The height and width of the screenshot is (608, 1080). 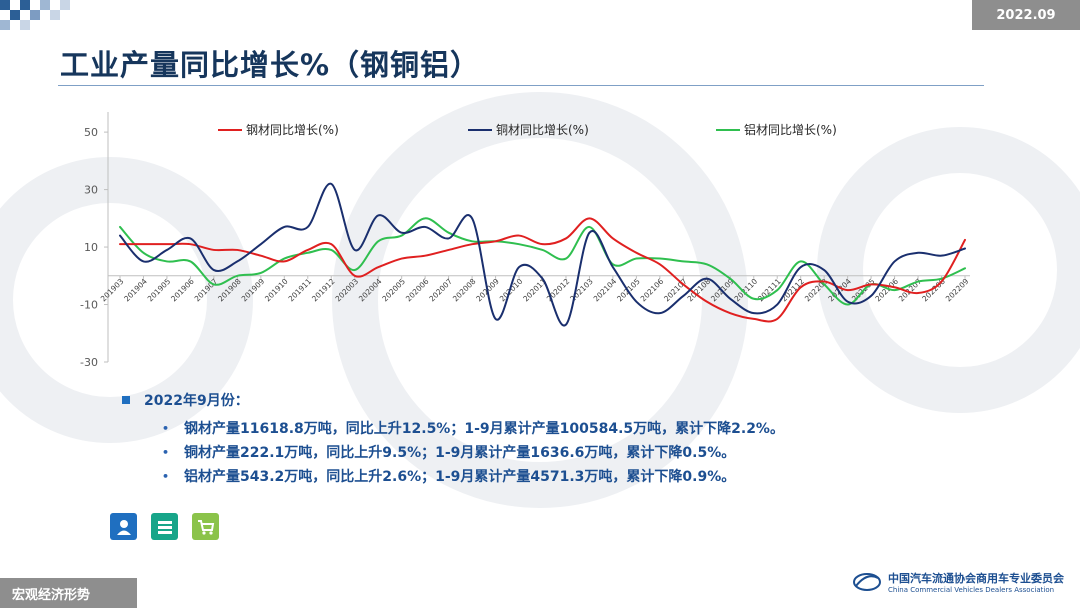 What do you see at coordinates (35, 15) in the screenshot?
I see `corner-checker-decoration` at bounding box center [35, 15].